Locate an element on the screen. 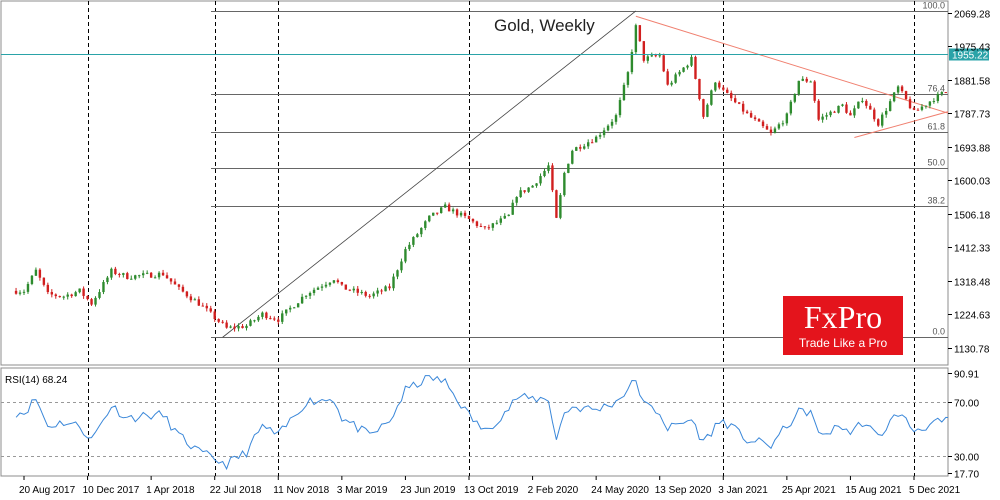 Image resolution: width=1000 pixels, height=500 pixels. fib-level-label: 61.8 is located at coordinates (936, 127).